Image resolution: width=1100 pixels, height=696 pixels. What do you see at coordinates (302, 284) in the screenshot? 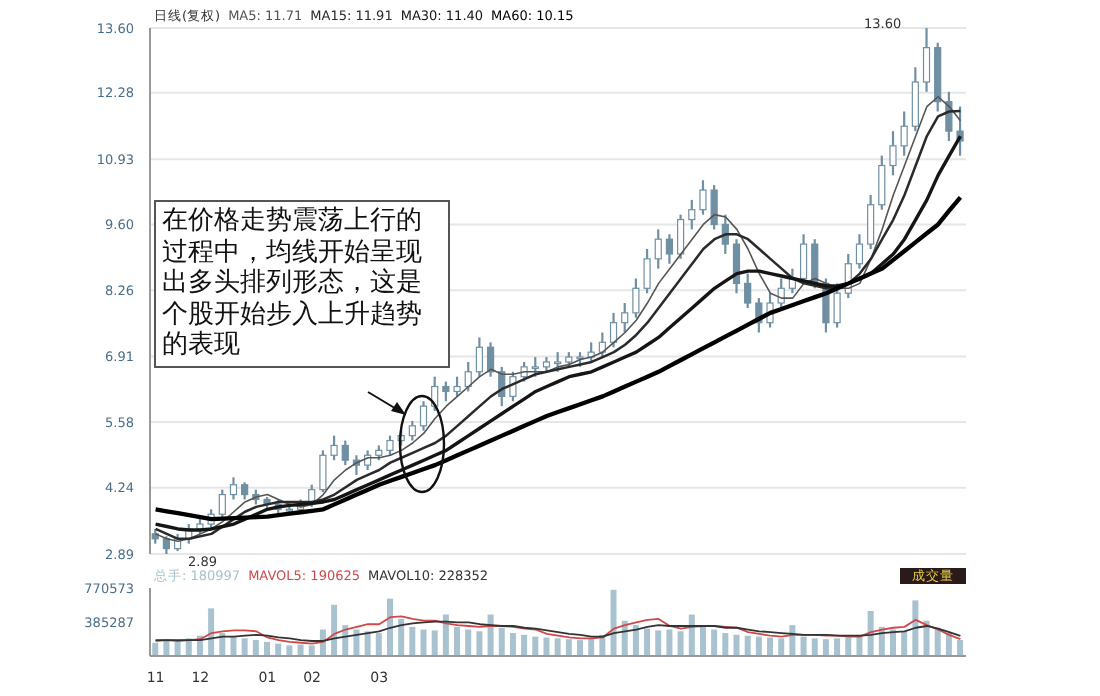
I see `annotation: 在价格走势震荡上行的过程中，均线开始呈现出多头排列形态，这是个股开始步入上升趋势的表现` at bounding box center [302, 284].